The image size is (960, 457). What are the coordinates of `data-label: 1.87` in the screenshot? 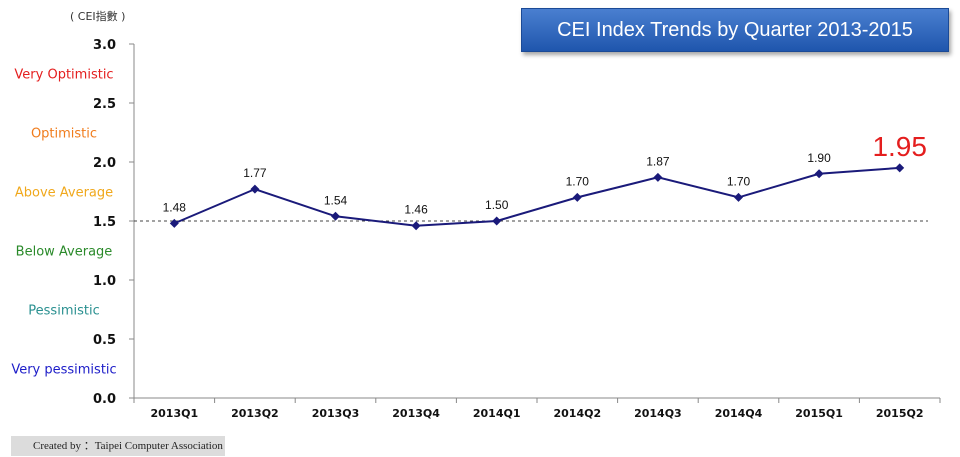 It's located at (658, 161).